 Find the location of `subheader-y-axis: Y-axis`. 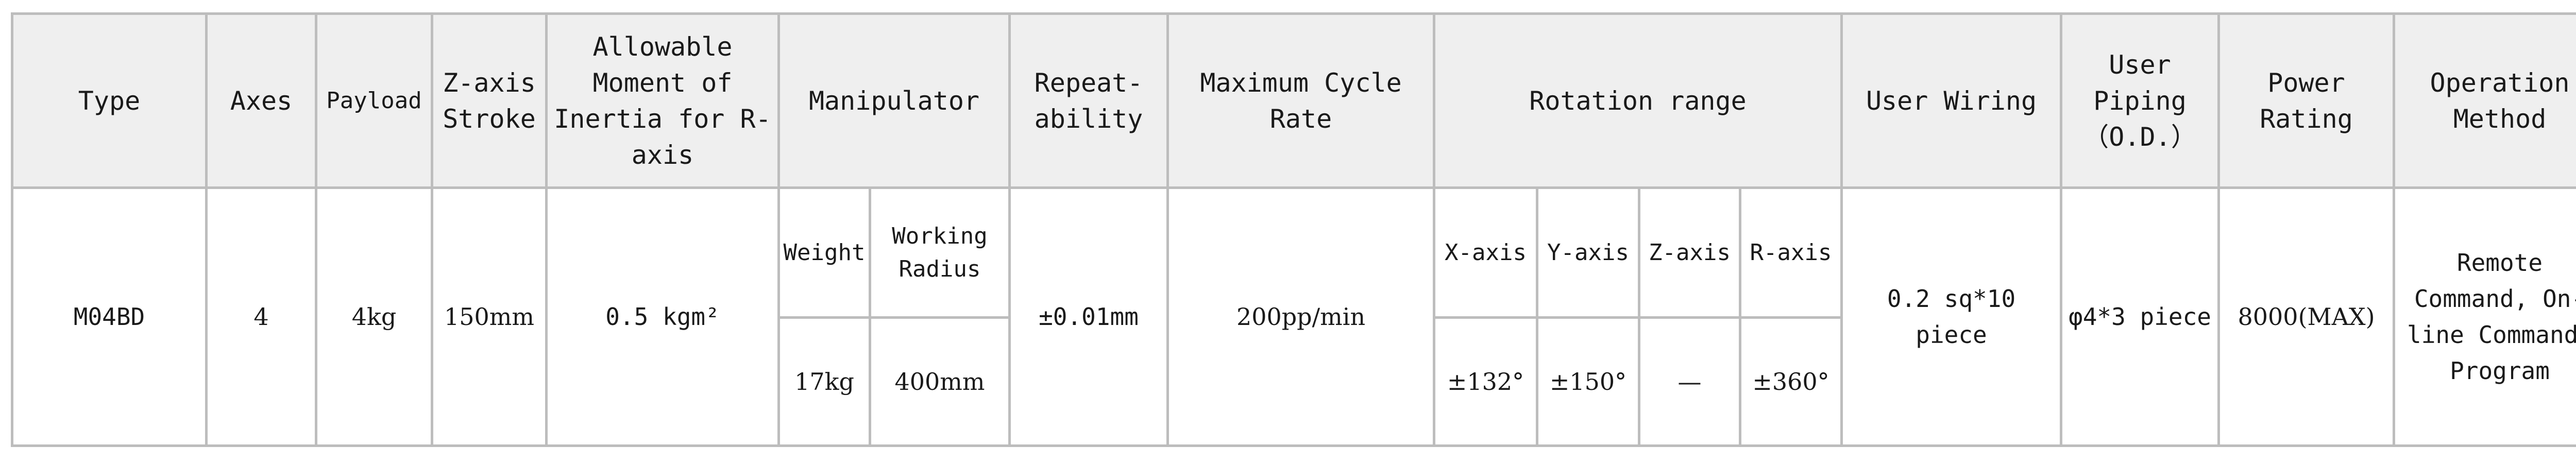

subheader-y-axis: Y-axis is located at coordinates (1588, 253).